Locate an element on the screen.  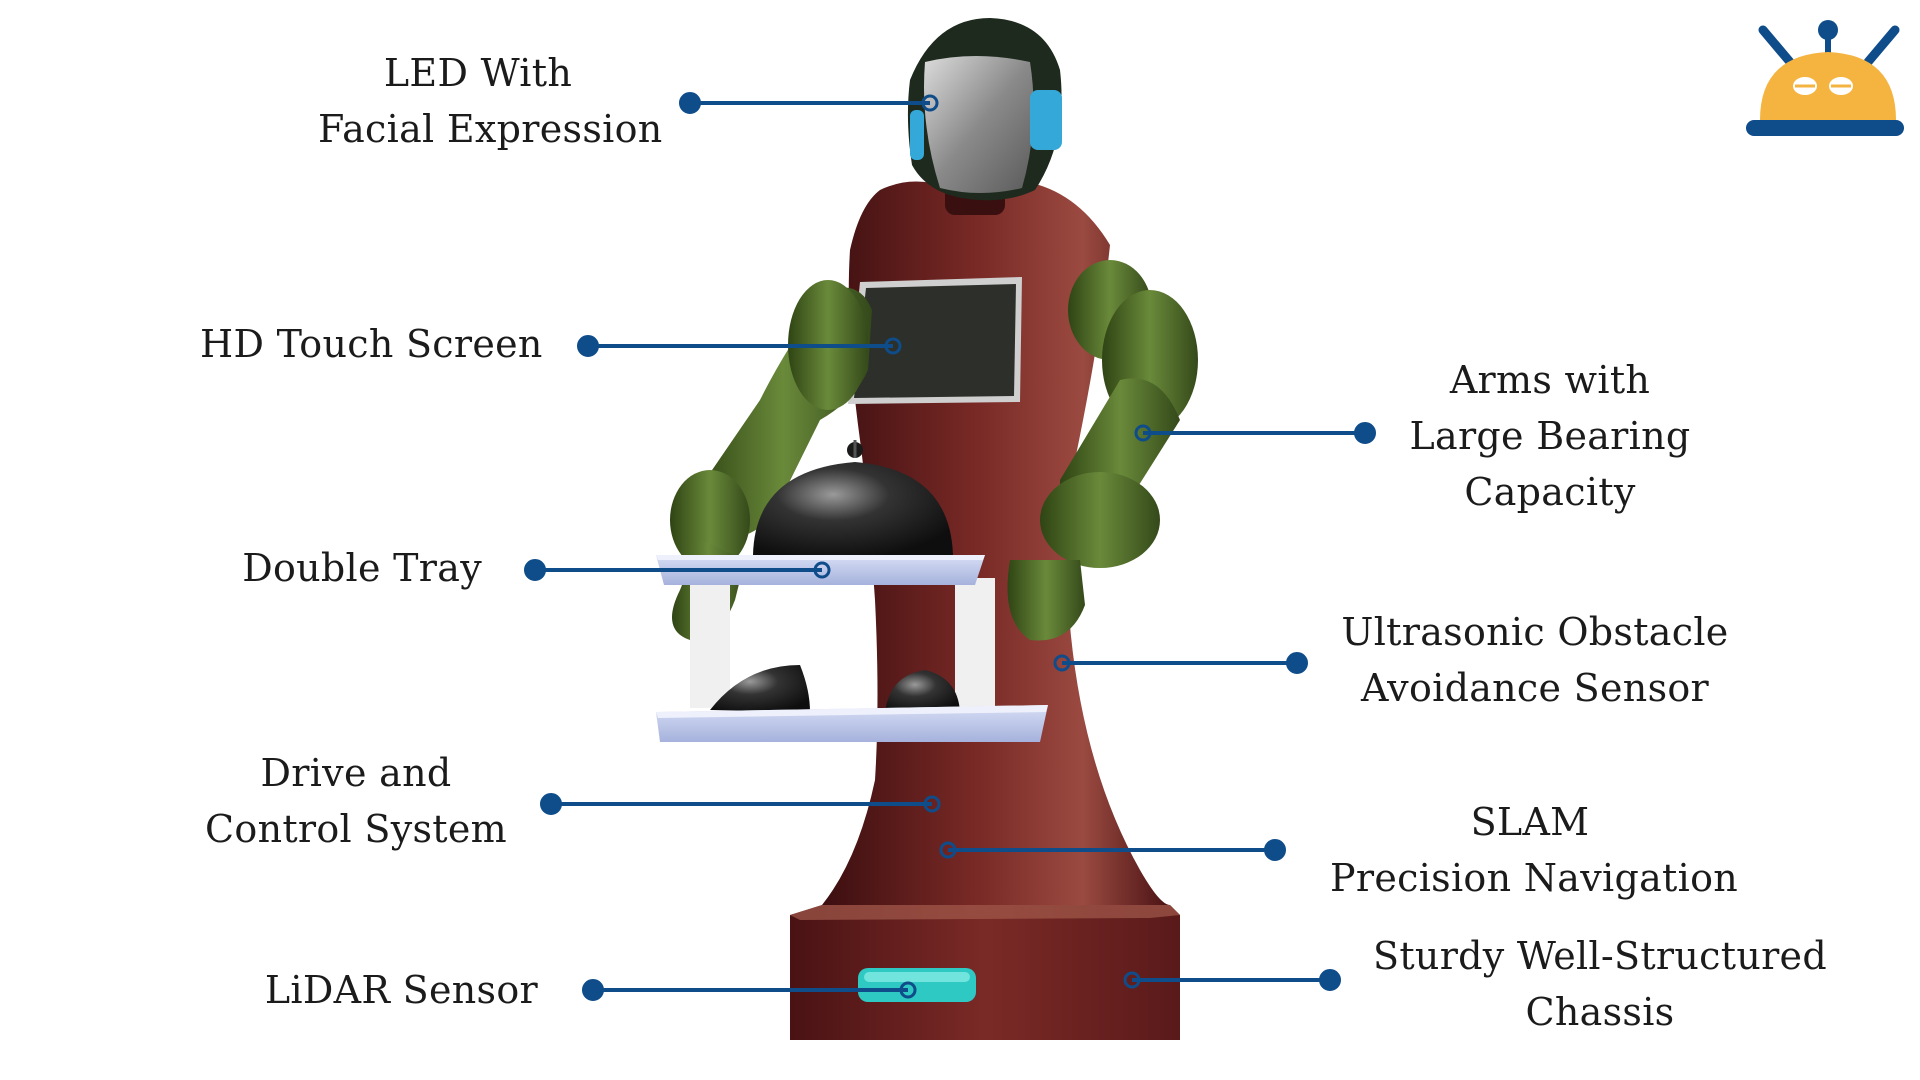
leader-lidar is located at coordinates (749, 990).